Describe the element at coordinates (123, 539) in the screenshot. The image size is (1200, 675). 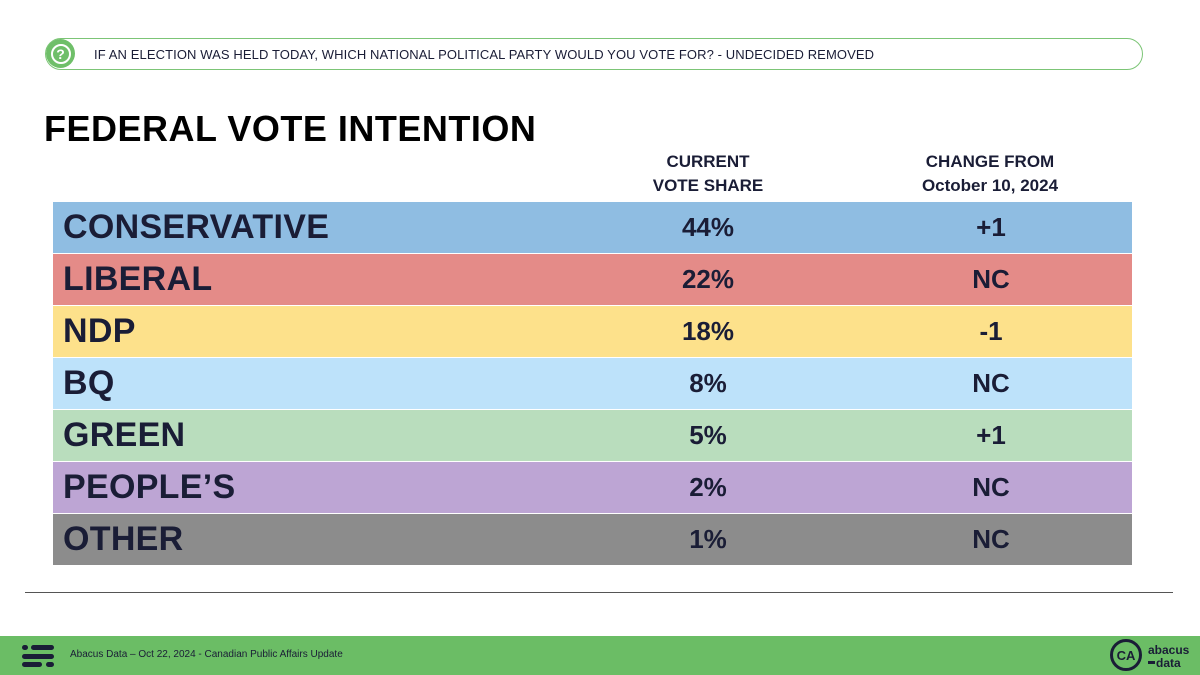
I see `party-name: OTHER` at that location.